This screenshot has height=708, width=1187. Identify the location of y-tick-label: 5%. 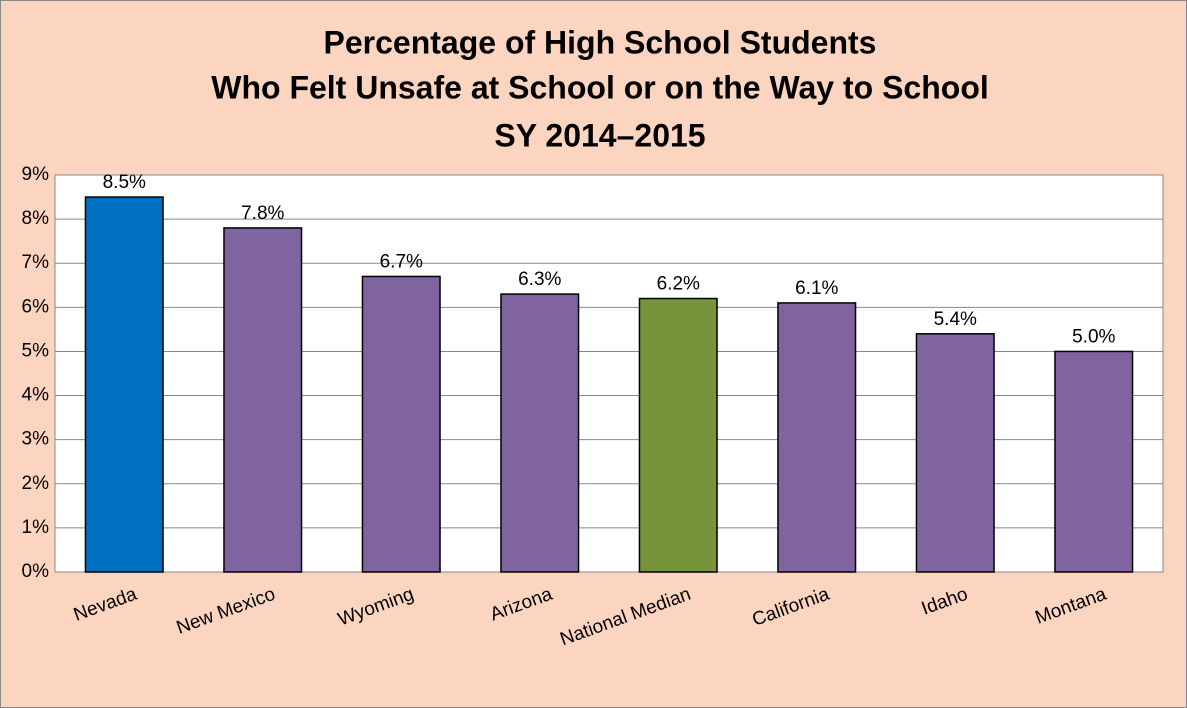
(36, 350).